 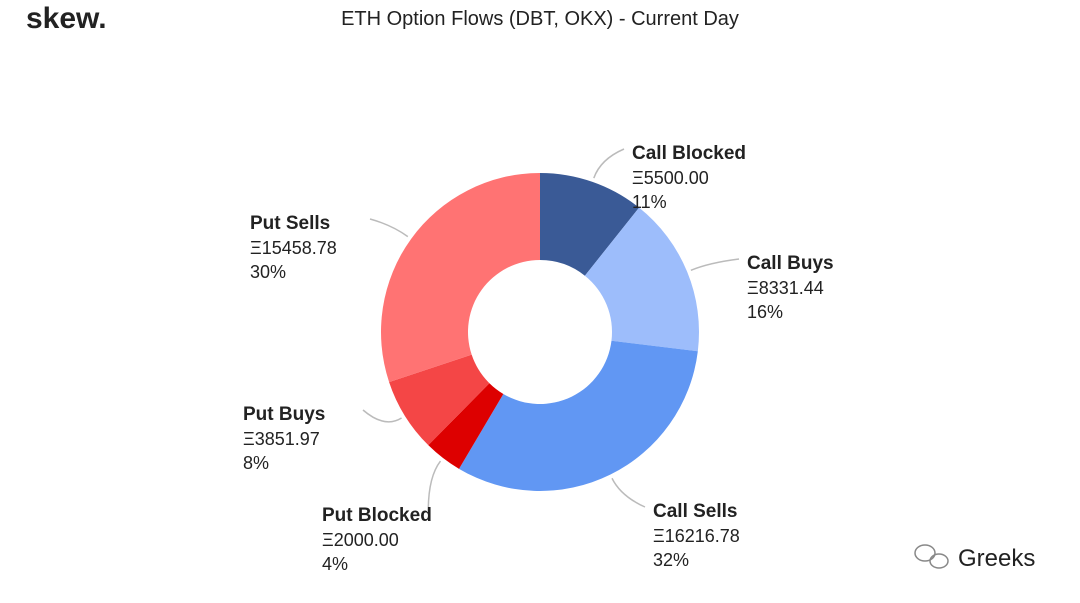 I want to click on percent-label: 4%, so click(x=335, y=564).